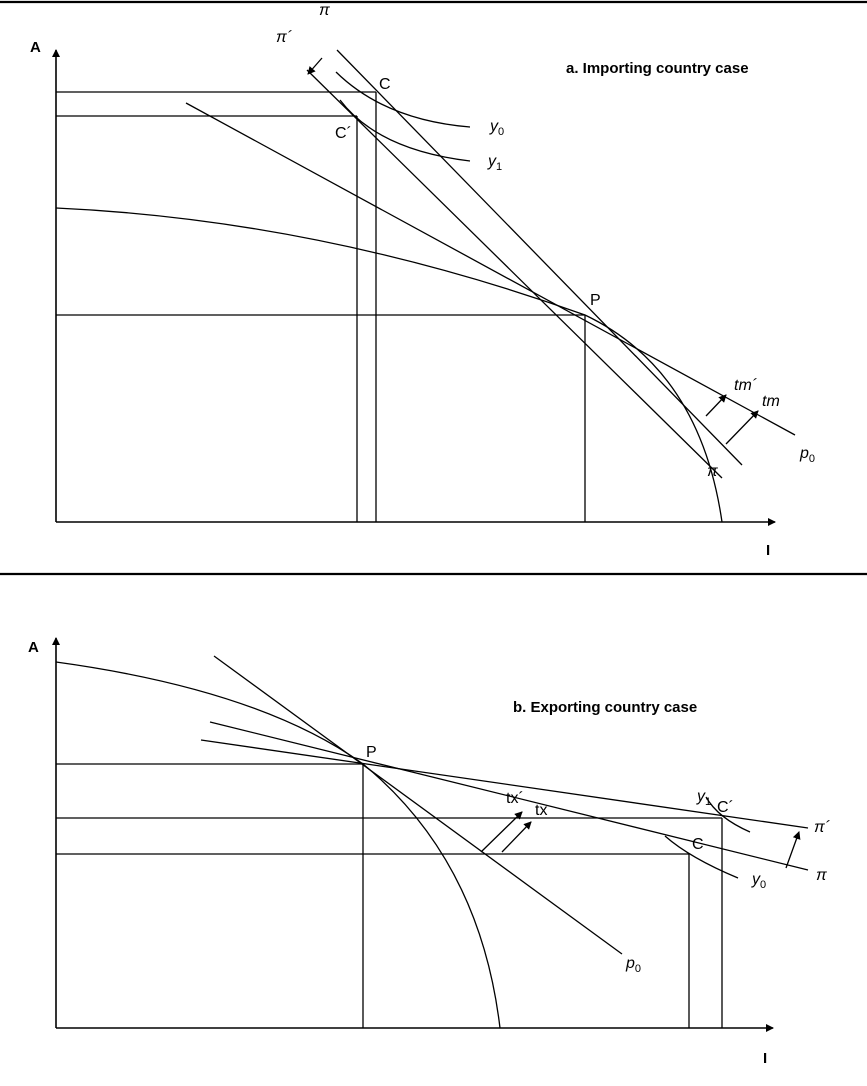 The width and height of the screenshot is (867, 1086). What do you see at coordinates (758, 881) in the screenshot?
I see `panel-b-label-y0: y0` at bounding box center [758, 881].